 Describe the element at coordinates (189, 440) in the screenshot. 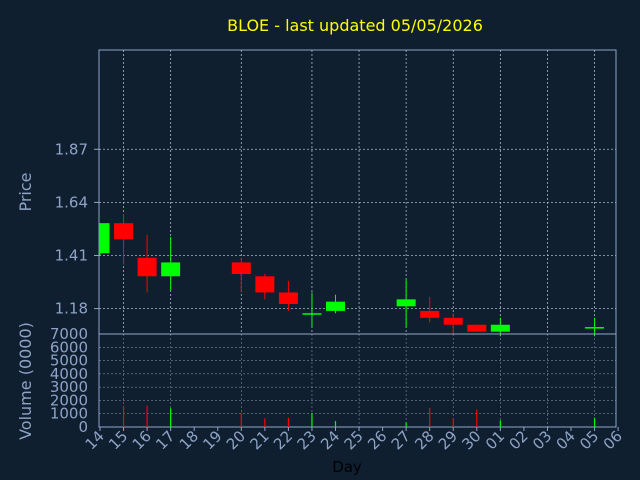

I see `day-tick-label: 18` at that location.